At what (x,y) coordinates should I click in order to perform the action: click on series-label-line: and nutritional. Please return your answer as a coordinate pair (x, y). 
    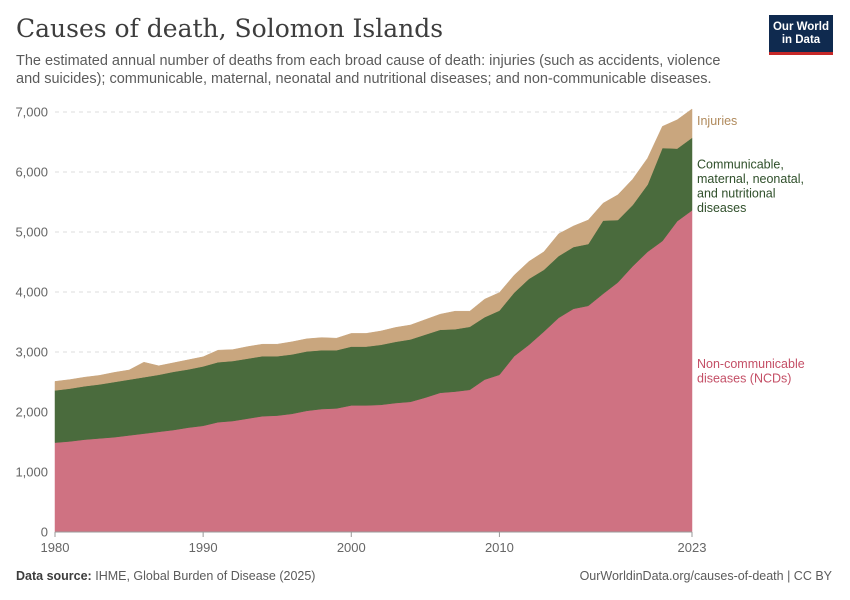
    Looking at the image, I should click on (736, 193).